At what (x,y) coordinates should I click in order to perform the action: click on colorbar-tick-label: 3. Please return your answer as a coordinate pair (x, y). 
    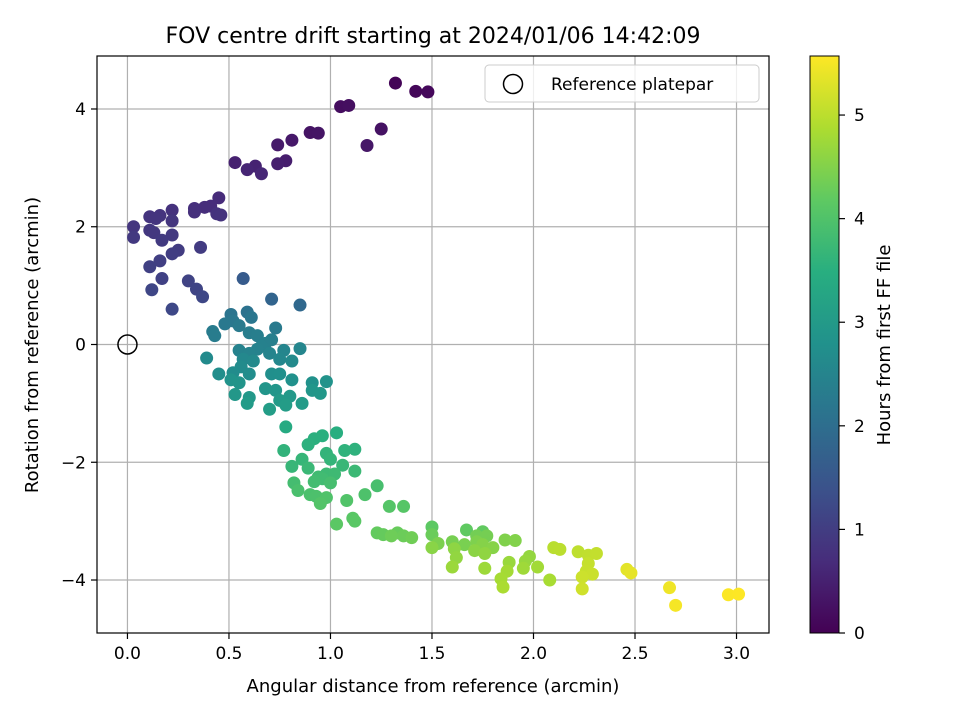
    Looking at the image, I should click on (859, 323).